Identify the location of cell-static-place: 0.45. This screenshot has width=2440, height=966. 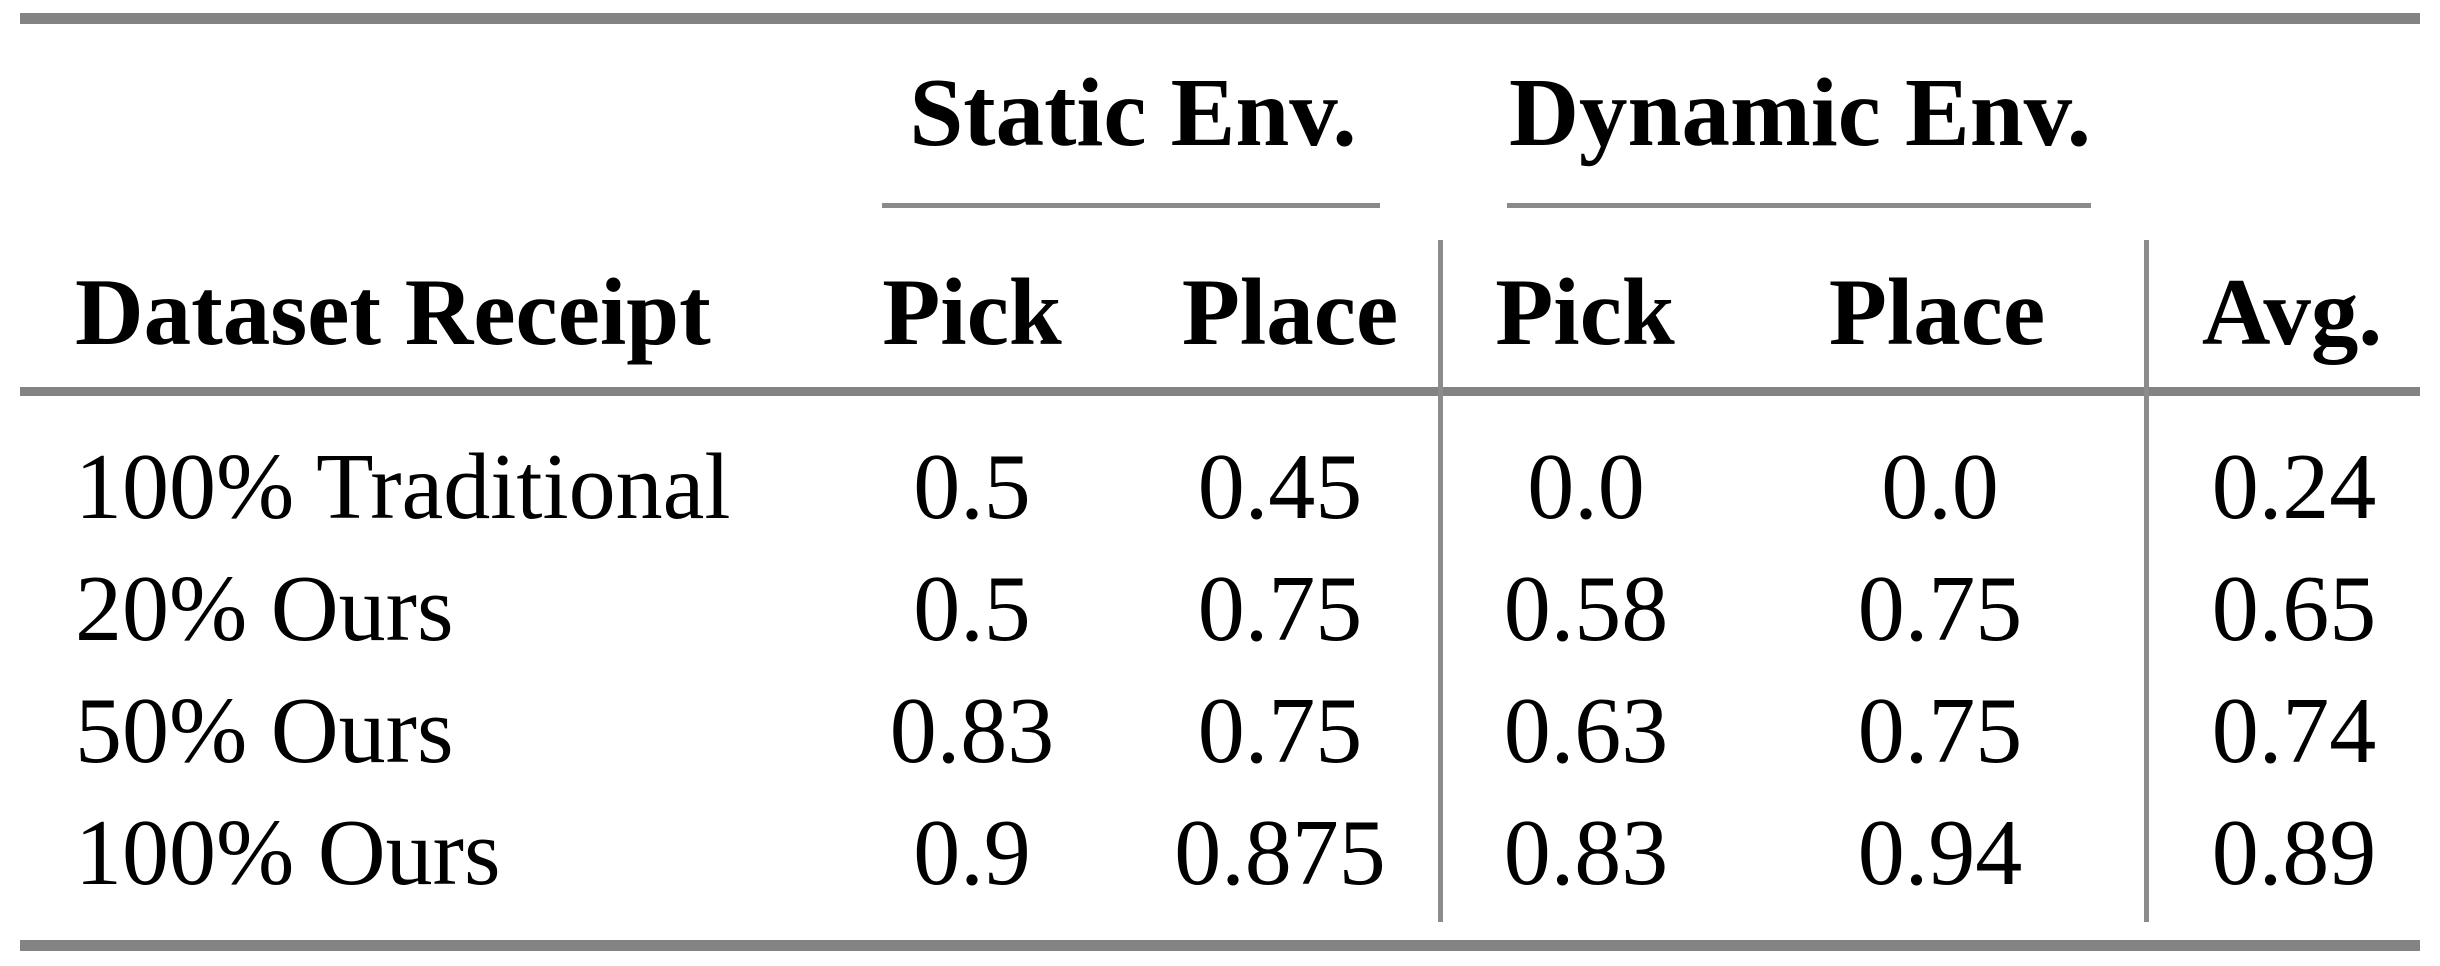
(1280, 487).